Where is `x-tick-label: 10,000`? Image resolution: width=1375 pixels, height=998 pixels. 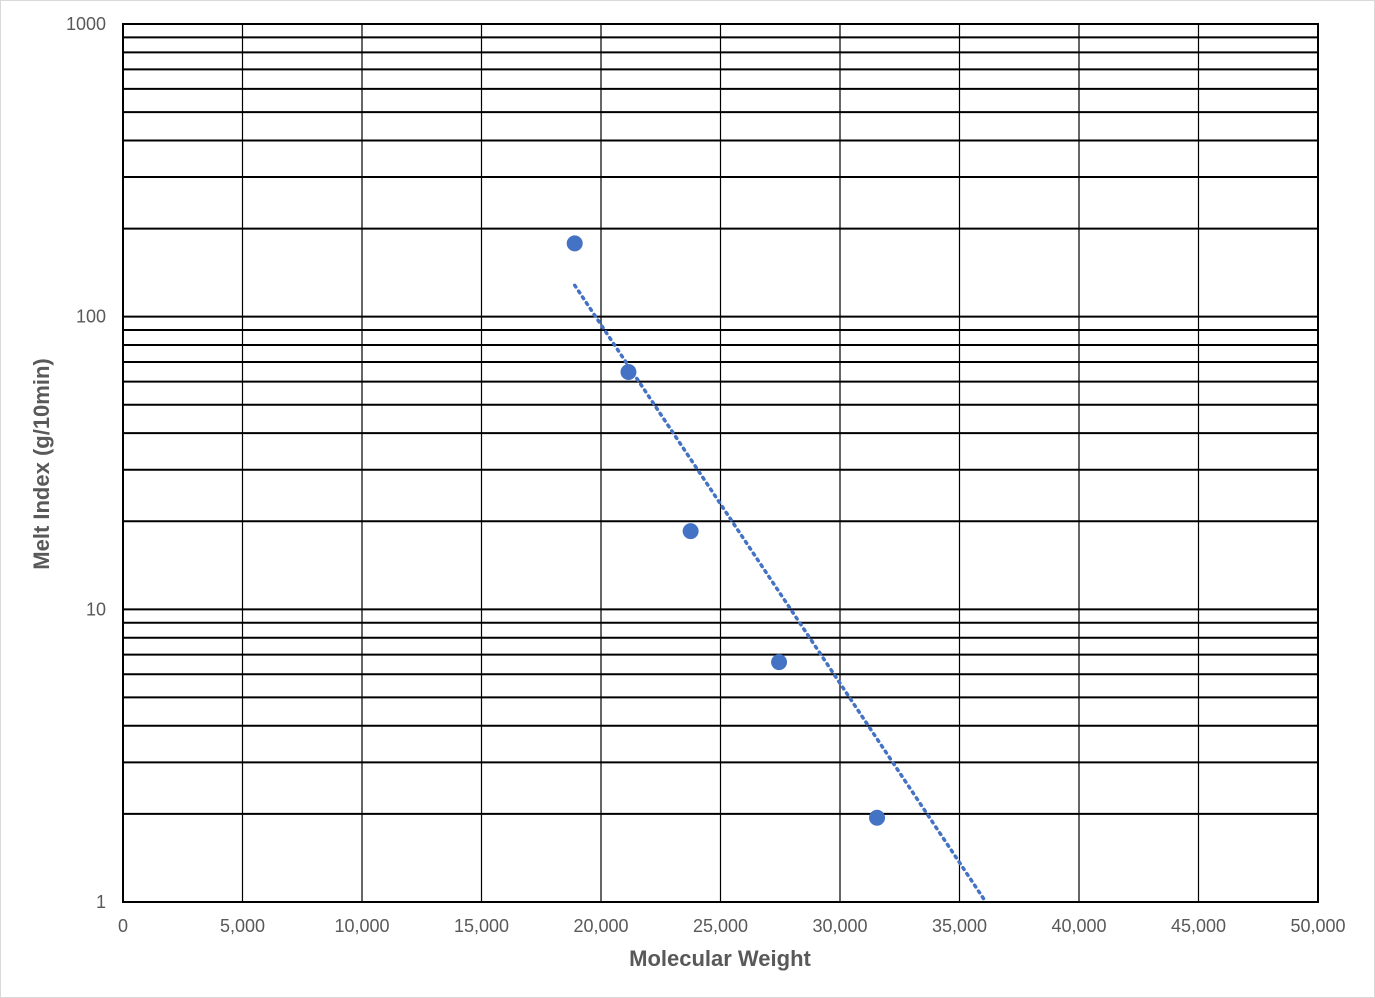
x-tick-label: 10,000 is located at coordinates (361, 926).